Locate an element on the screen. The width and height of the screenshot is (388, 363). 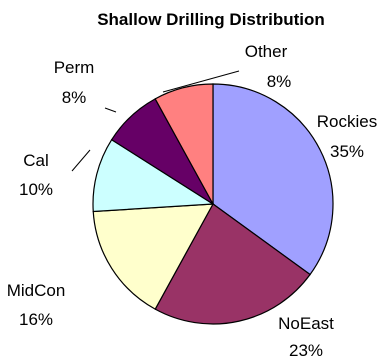
slice-percent-other: 8% is located at coordinates (279, 81).